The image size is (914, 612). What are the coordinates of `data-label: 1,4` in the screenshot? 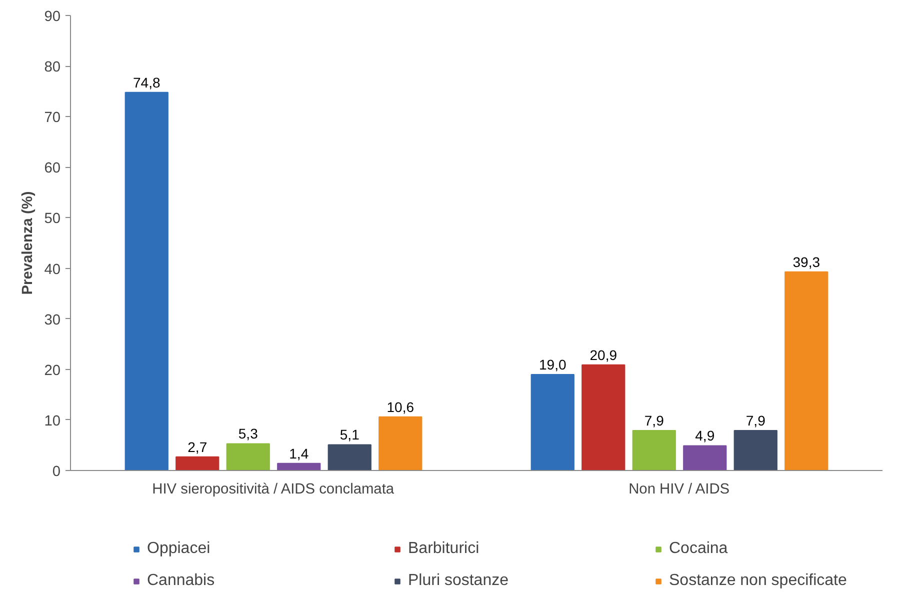 It's located at (299, 453).